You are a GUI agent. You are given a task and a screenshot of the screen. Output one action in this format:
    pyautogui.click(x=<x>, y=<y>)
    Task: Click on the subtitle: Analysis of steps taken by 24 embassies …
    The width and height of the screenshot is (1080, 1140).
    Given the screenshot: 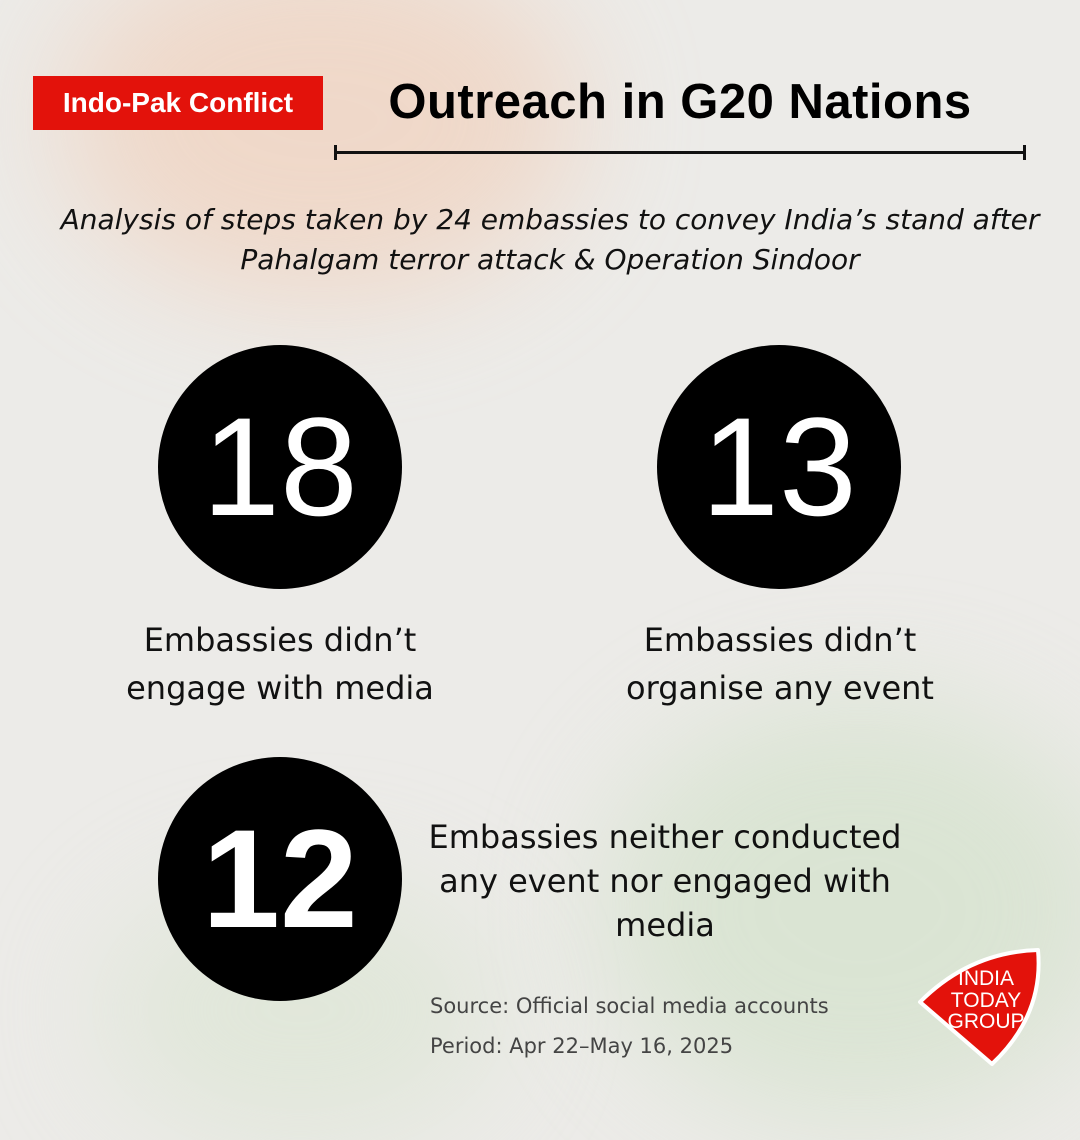 What is the action you would take?
    pyautogui.click(x=550, y=239)
    